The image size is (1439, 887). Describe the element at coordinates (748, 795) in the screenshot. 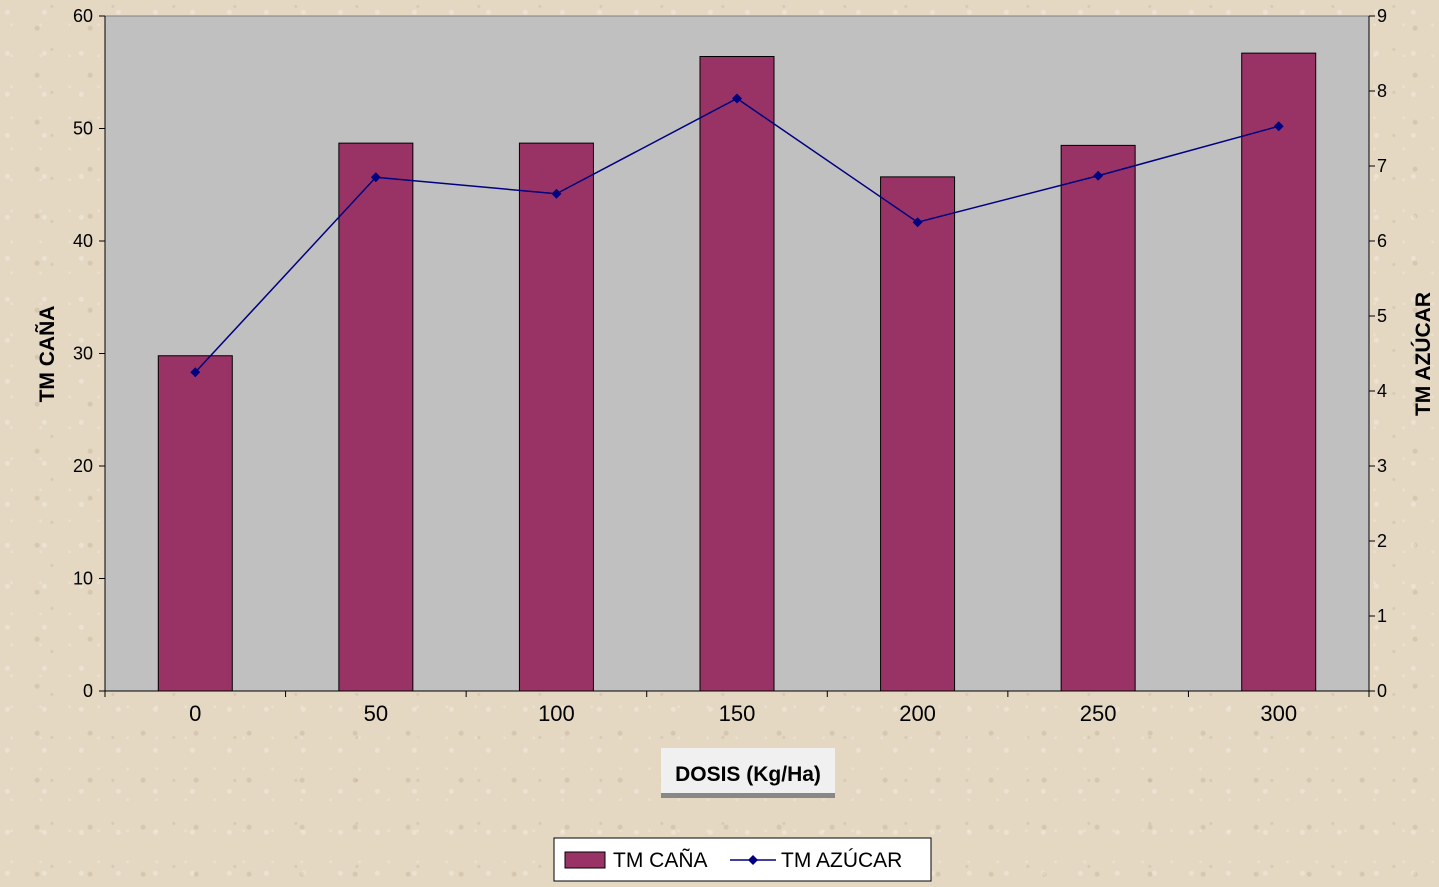

I see `x-axis-title-shadow` at that location.